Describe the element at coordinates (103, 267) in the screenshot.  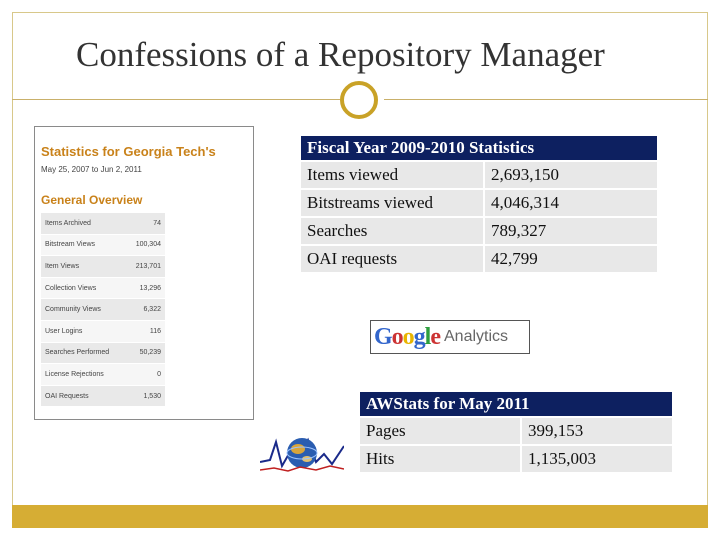
I see `table-row: Item Views 213,701` at that location.